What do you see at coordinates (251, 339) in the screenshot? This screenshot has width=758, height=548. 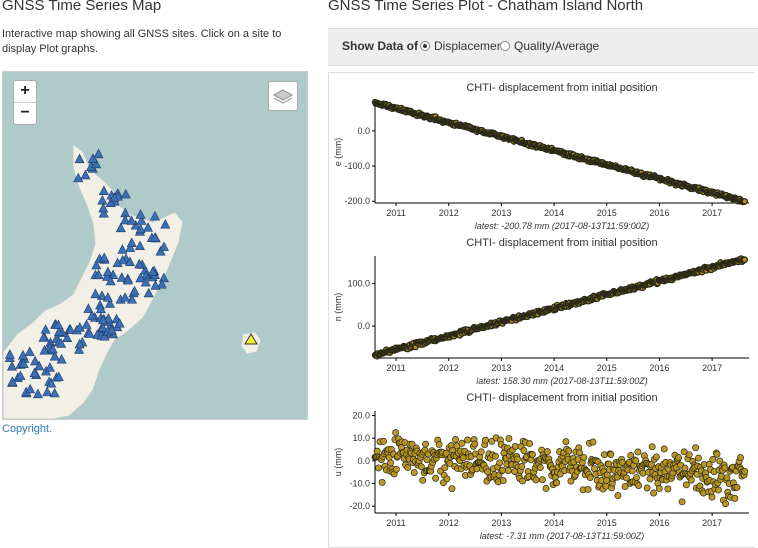 I see `selected-site-marker` at bounding box center [251, 339].